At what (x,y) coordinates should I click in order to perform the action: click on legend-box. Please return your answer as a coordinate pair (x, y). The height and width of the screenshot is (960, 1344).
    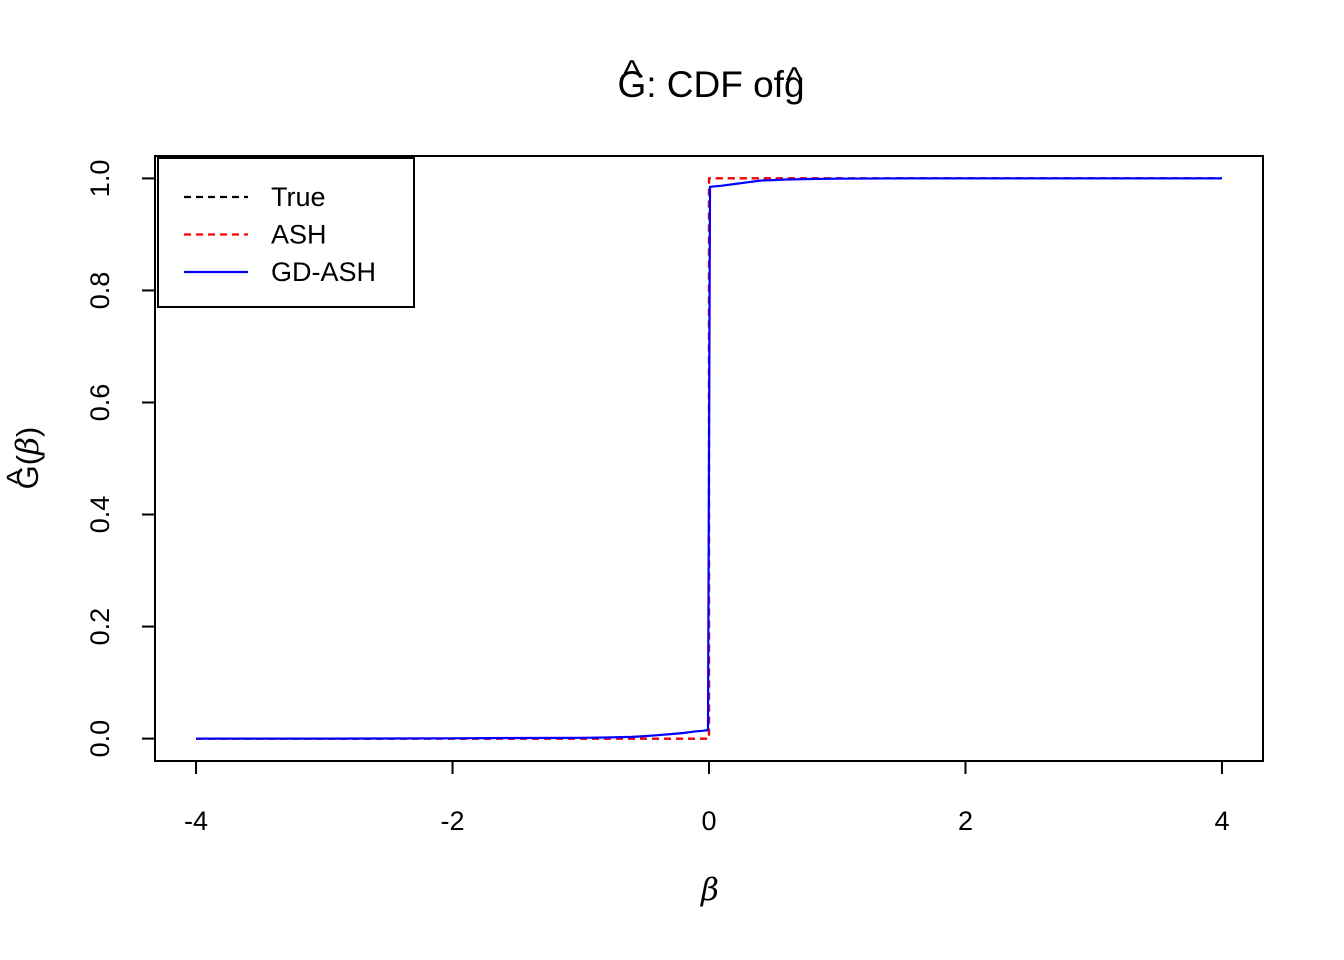
    Looking at the image, I should click on (286, 232).